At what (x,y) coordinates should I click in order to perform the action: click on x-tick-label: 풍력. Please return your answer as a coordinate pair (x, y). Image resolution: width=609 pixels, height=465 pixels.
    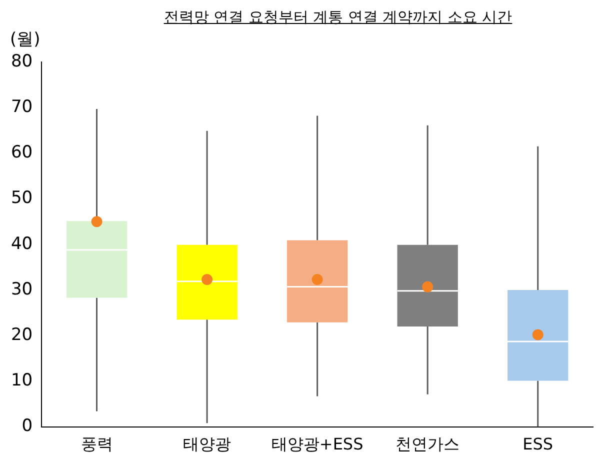
    Looking at the image, I should click on (96, 444).